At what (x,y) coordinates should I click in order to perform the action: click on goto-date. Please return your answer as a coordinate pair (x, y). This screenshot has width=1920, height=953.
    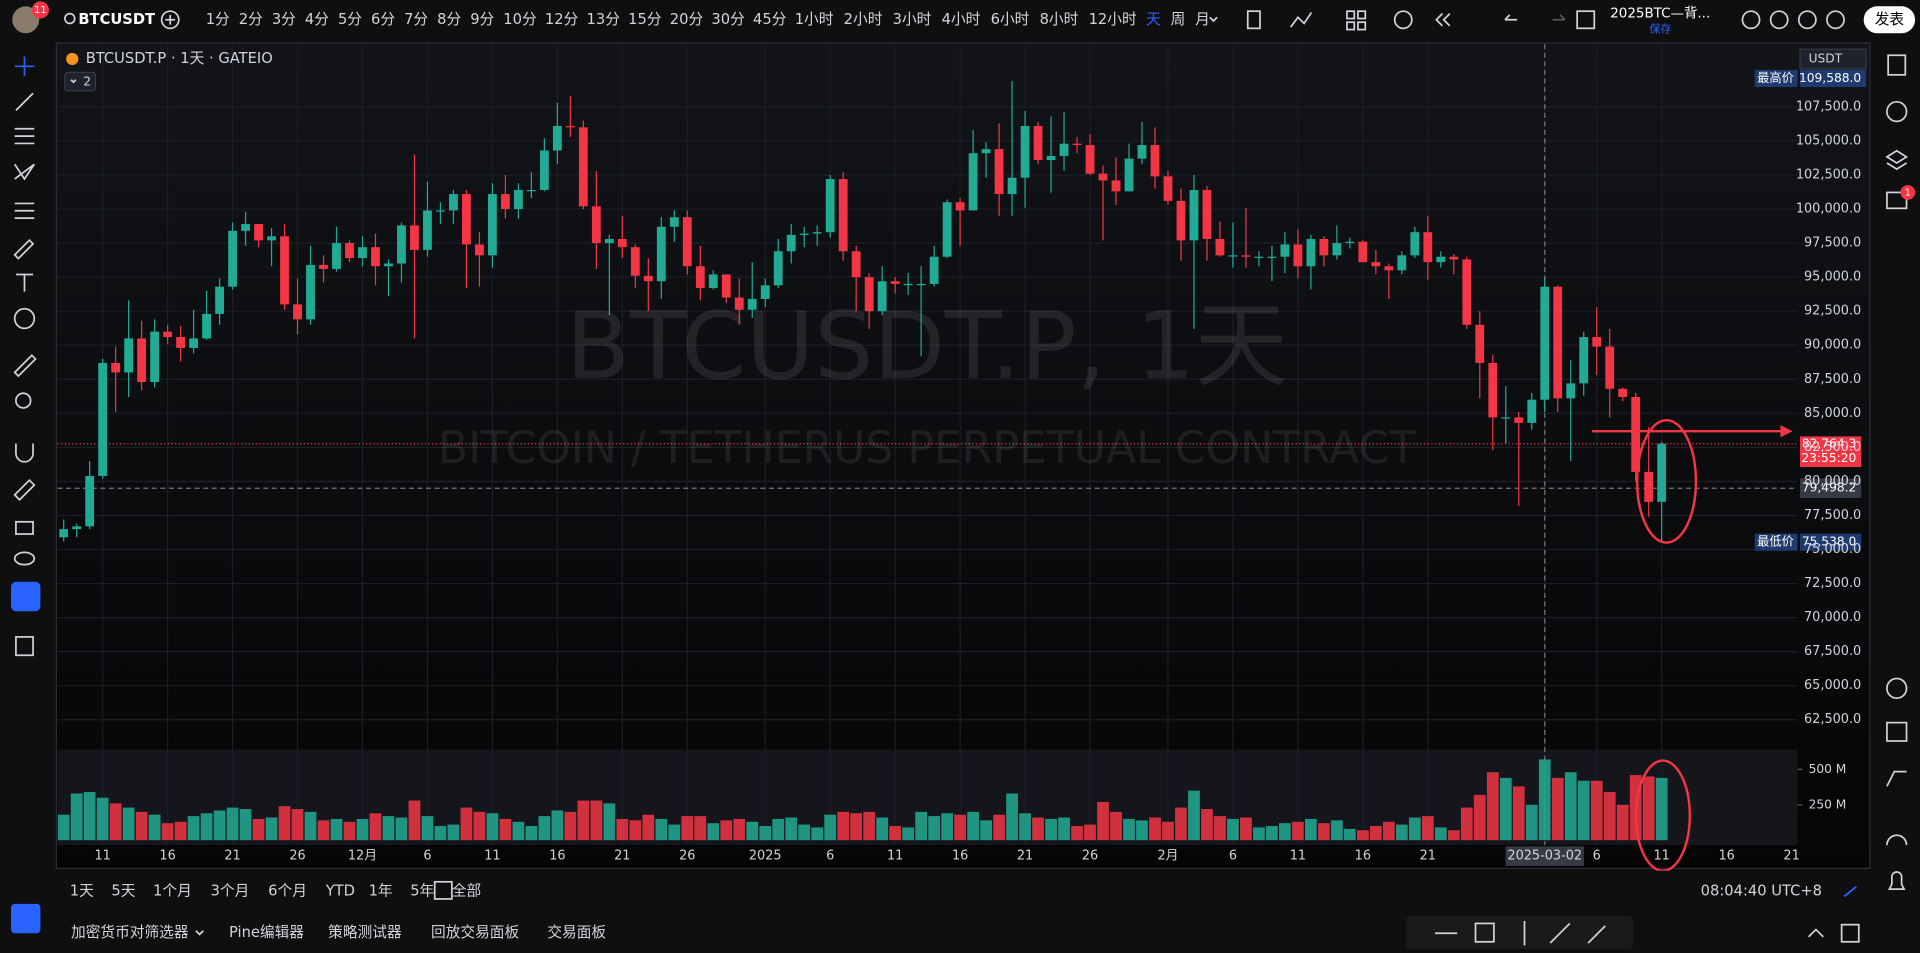
    Looking at the image, I should click on (443, 890).